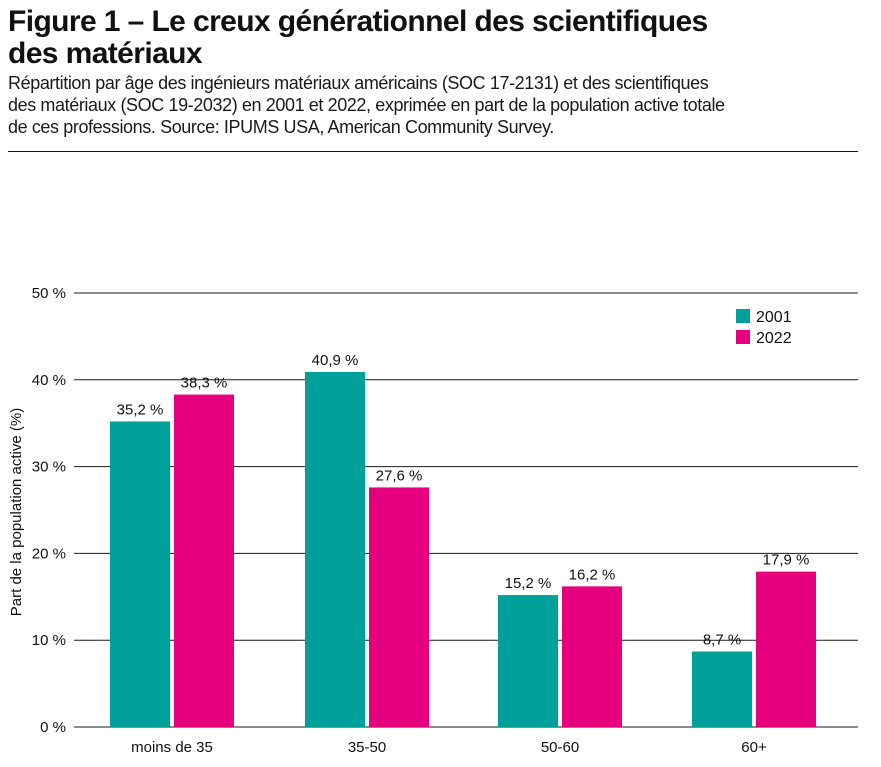  What do you see at coordinates (49, 293) in the screenshot?
I see `y-tick-label: 50 %` at bounding box center [49, 293].